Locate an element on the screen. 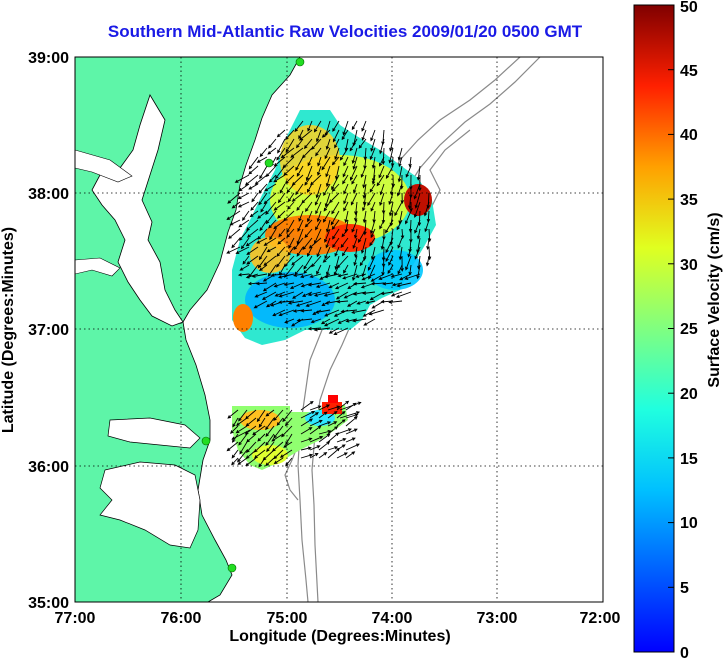 The image size is (724, 659). y-tick-label: 39:00 is located at coordinates (48, 58).